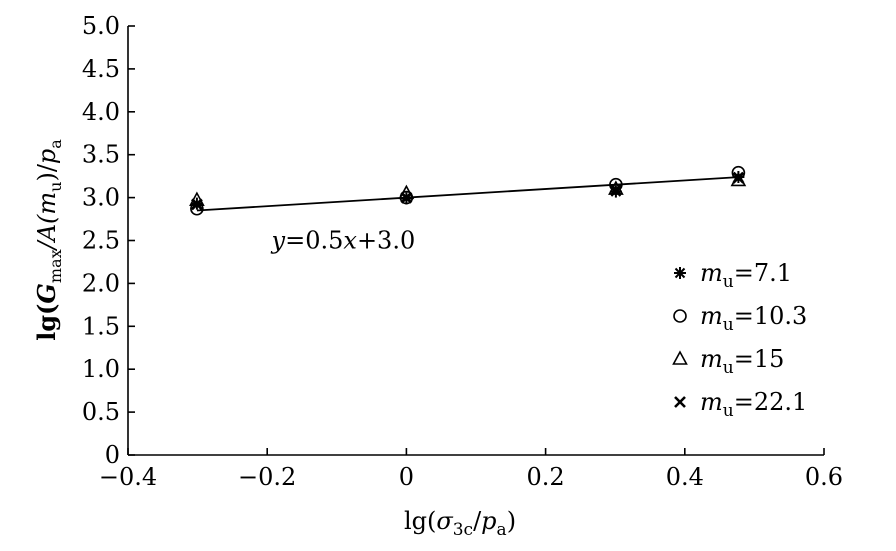 Image resolution: width=896 pixels, height=551 pixels. What do you see at coordinates (112, 455) in the screenshot?
I see `y-tick-label: 0` at bounding box center [112, 455].